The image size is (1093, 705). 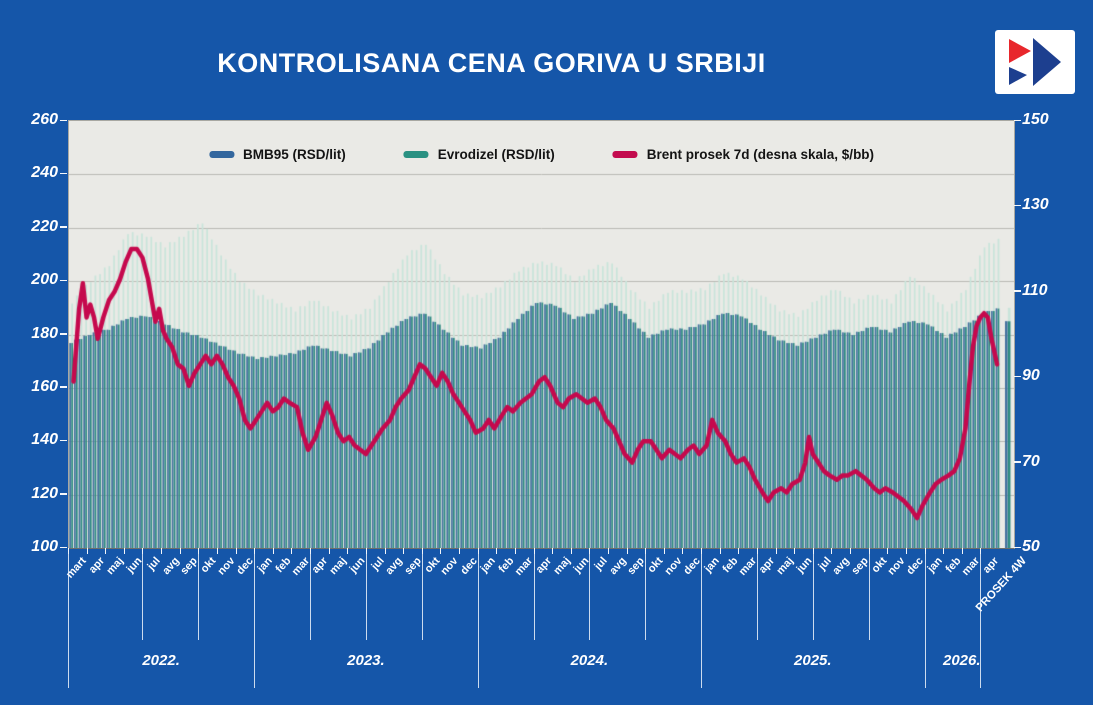 What do you see at coordinates (1031, 461) in the screenshot?
I see `right-axis-tick-label: 70` at bounding box center [1031, 461].